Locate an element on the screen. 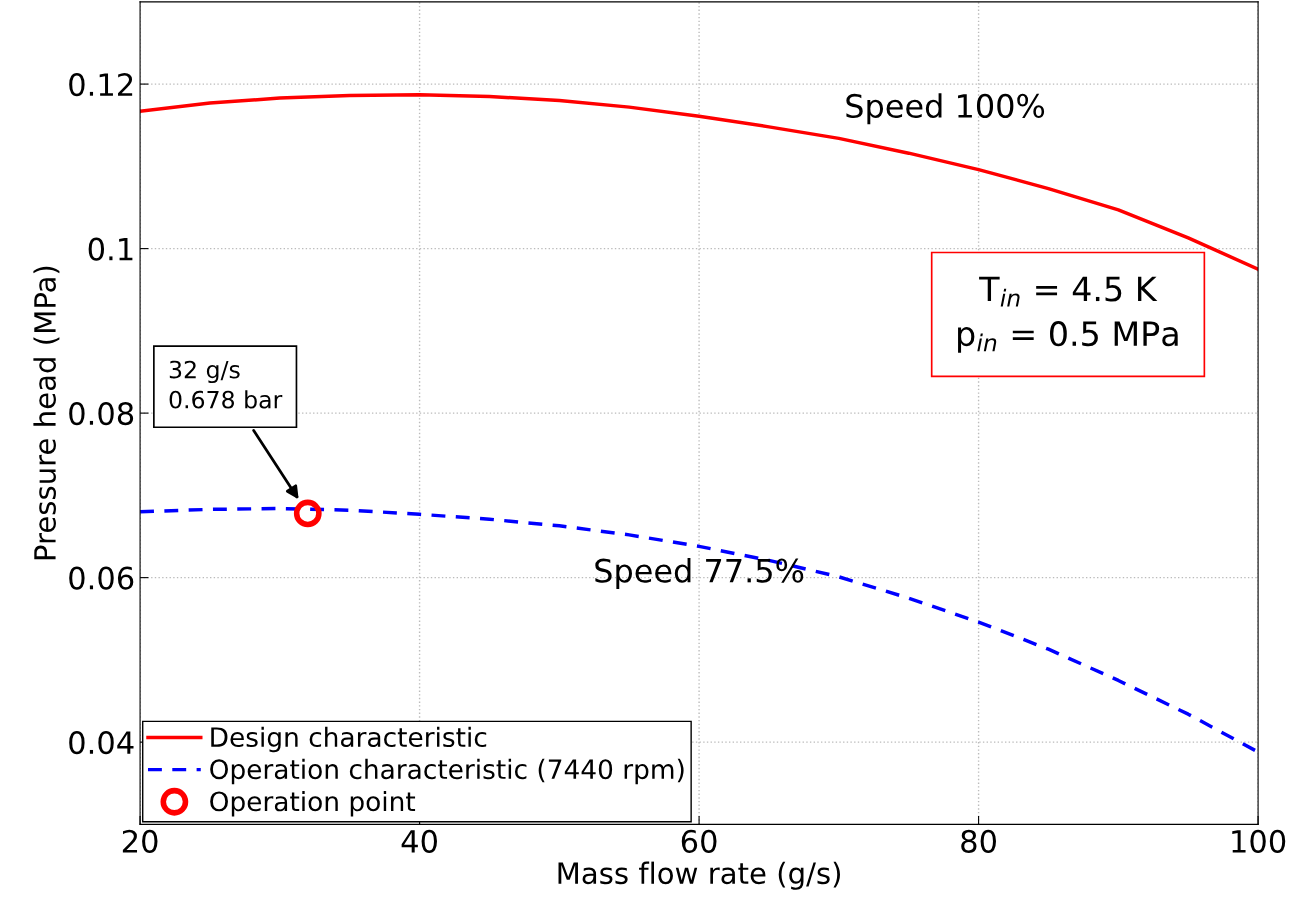 Image resolution: width=1297 pixels, height=916 pixels. text: T$_{in}$ = 4.5 K p$_{in}$ = 0.5 MPa is located at coordinates (1068, 314).